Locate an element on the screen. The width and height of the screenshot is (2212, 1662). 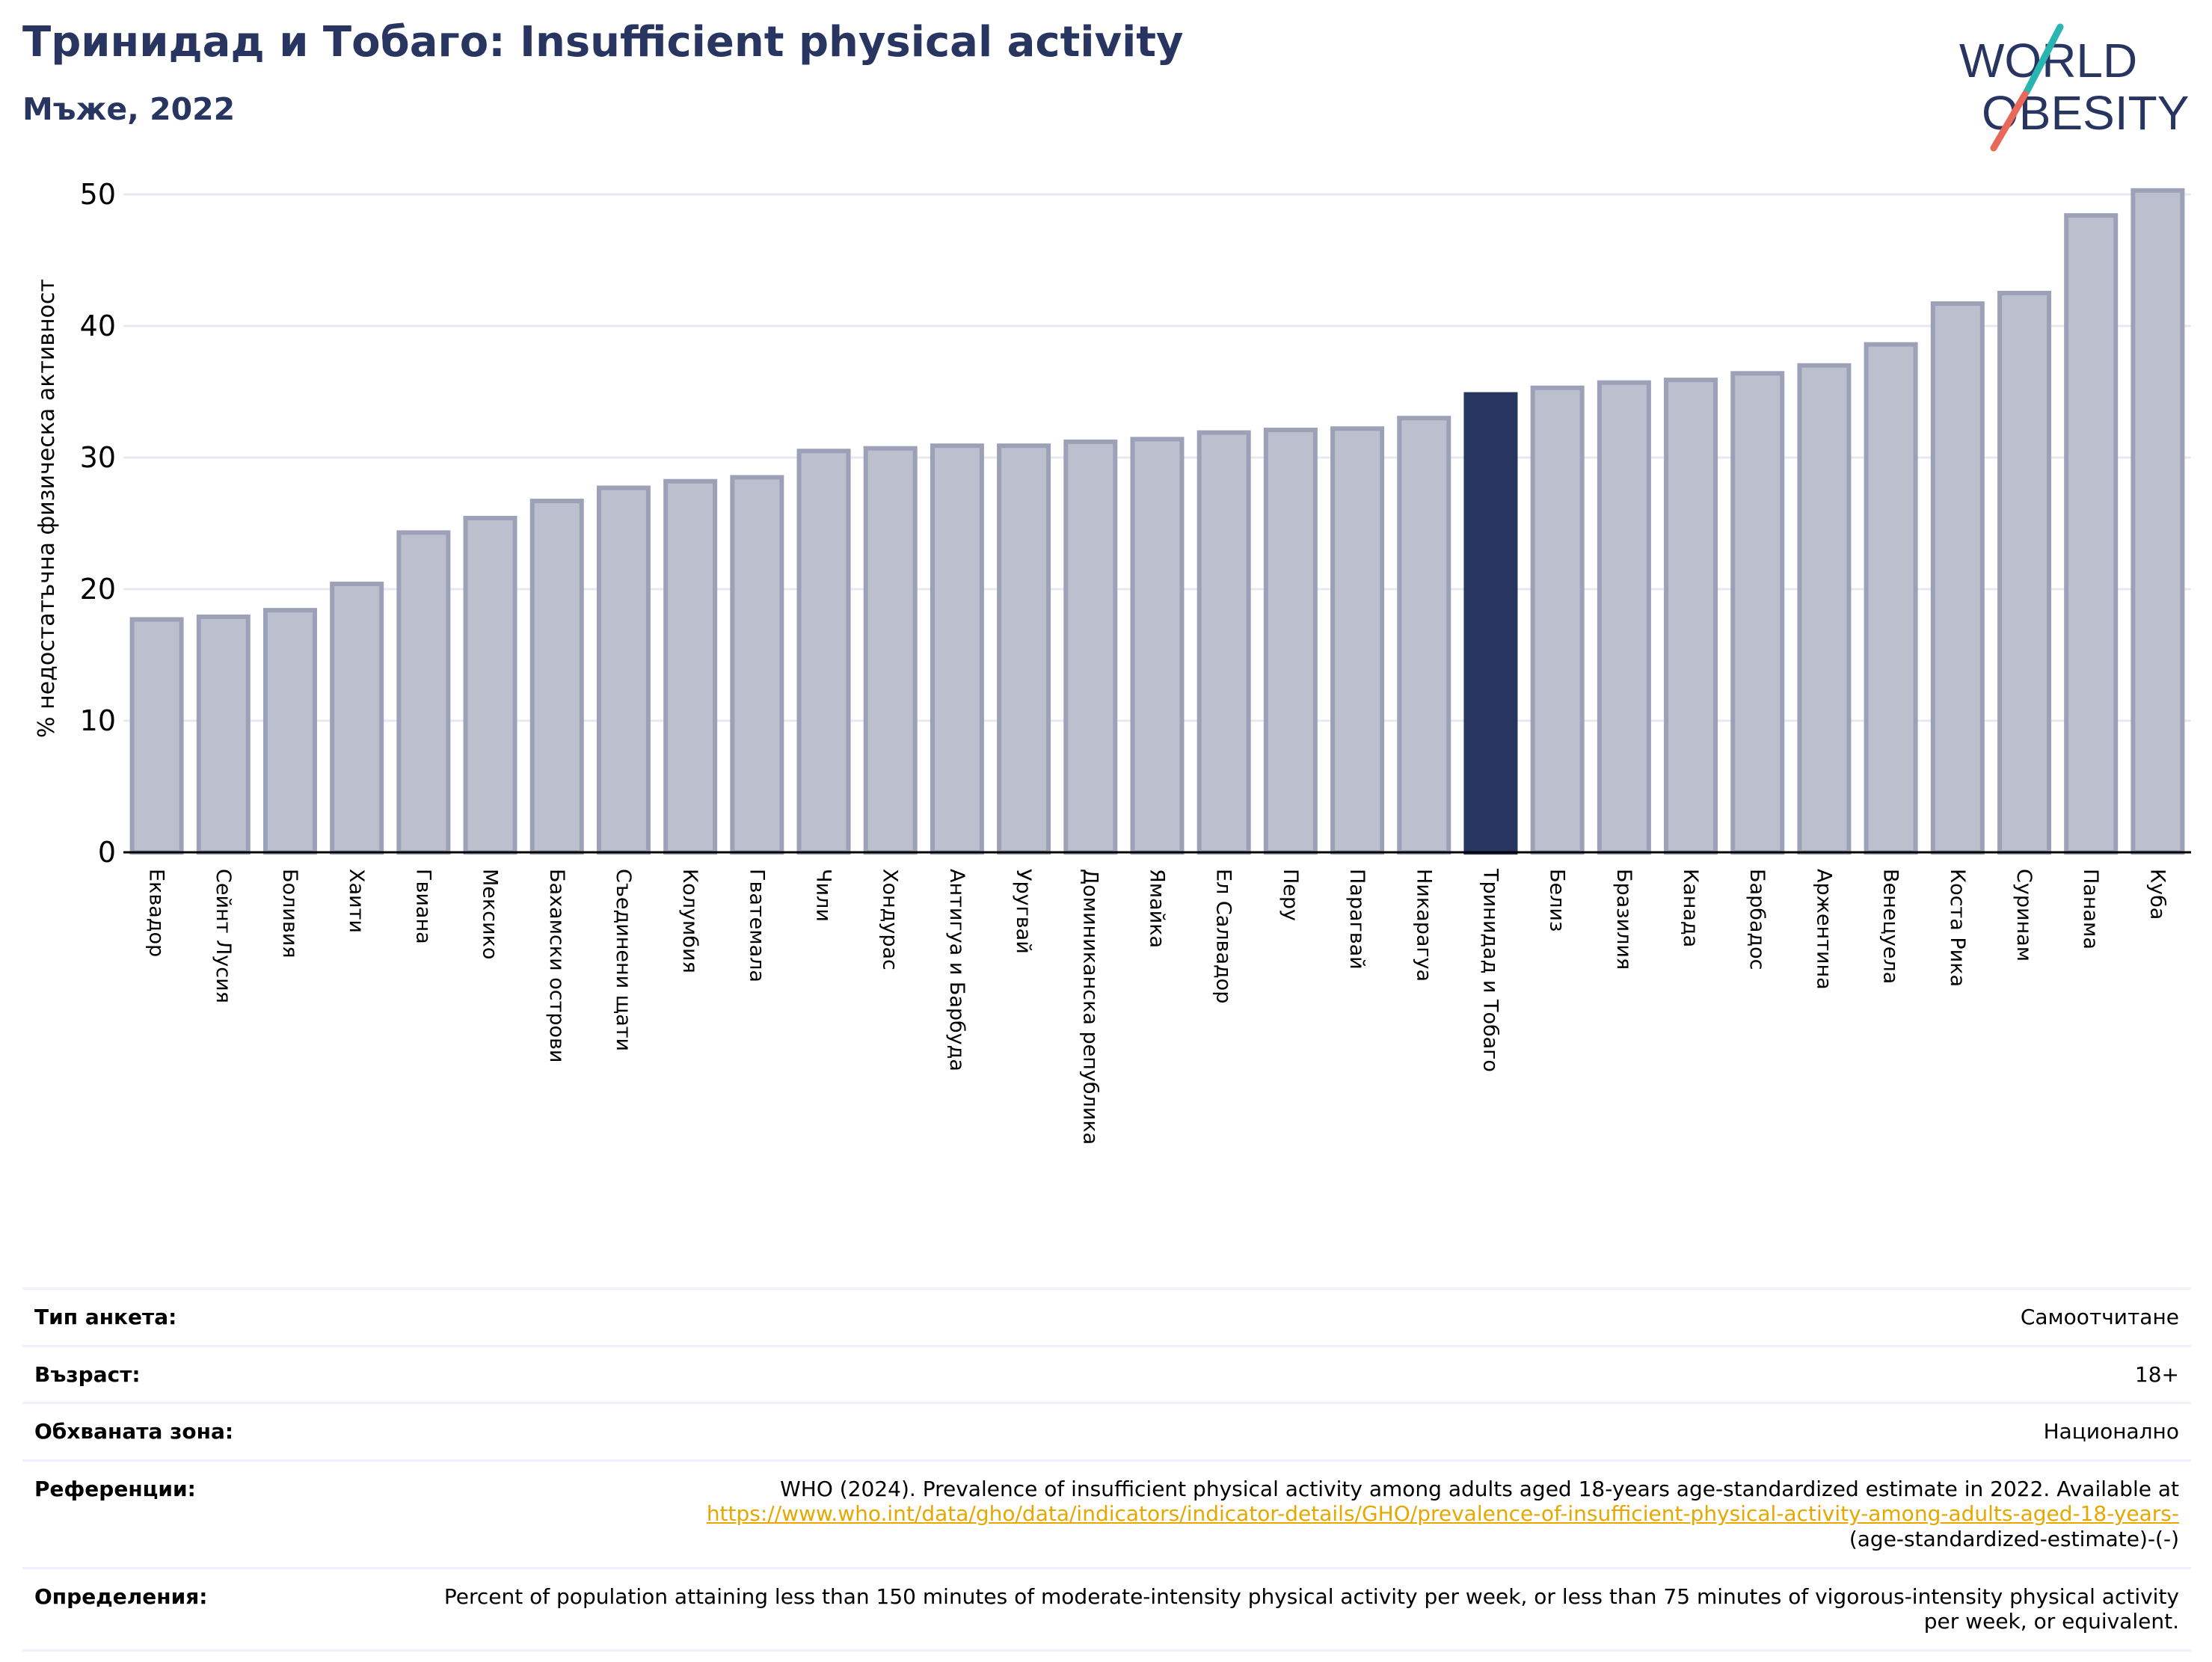
x-tick-label: Антигуа и Барбуда is located at coordinates (956, 970).